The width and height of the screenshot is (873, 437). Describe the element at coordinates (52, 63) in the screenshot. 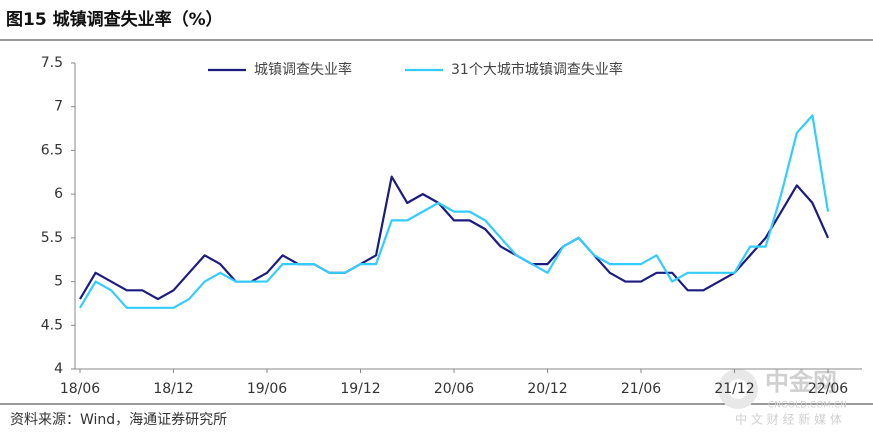

I see `y-tick-label: 7.5` at that location.